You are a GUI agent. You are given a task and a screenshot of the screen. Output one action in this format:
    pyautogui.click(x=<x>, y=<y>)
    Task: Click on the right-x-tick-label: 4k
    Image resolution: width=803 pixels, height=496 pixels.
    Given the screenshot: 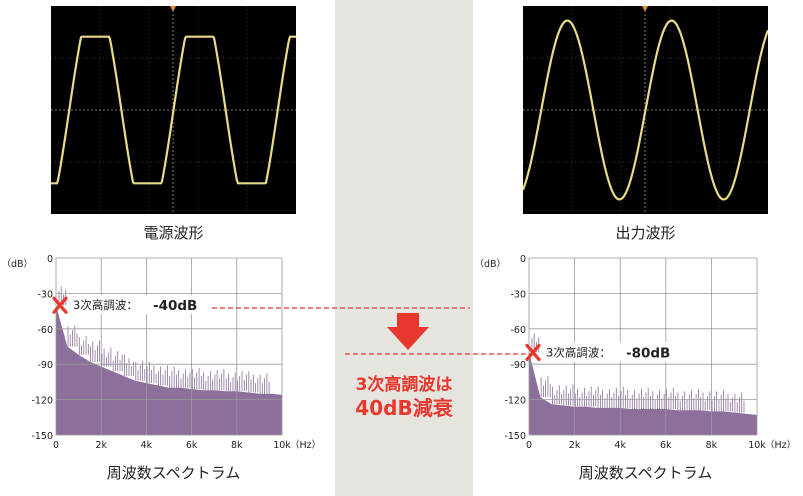 What is the action you would take?
    pyautogui.click(x=620, y=445)
    